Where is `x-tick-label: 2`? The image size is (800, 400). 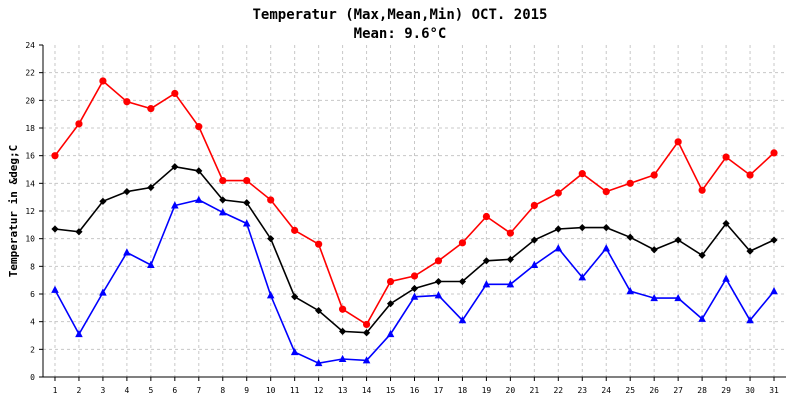 x-tick-label: 2 is located at coordinates (79, 390).